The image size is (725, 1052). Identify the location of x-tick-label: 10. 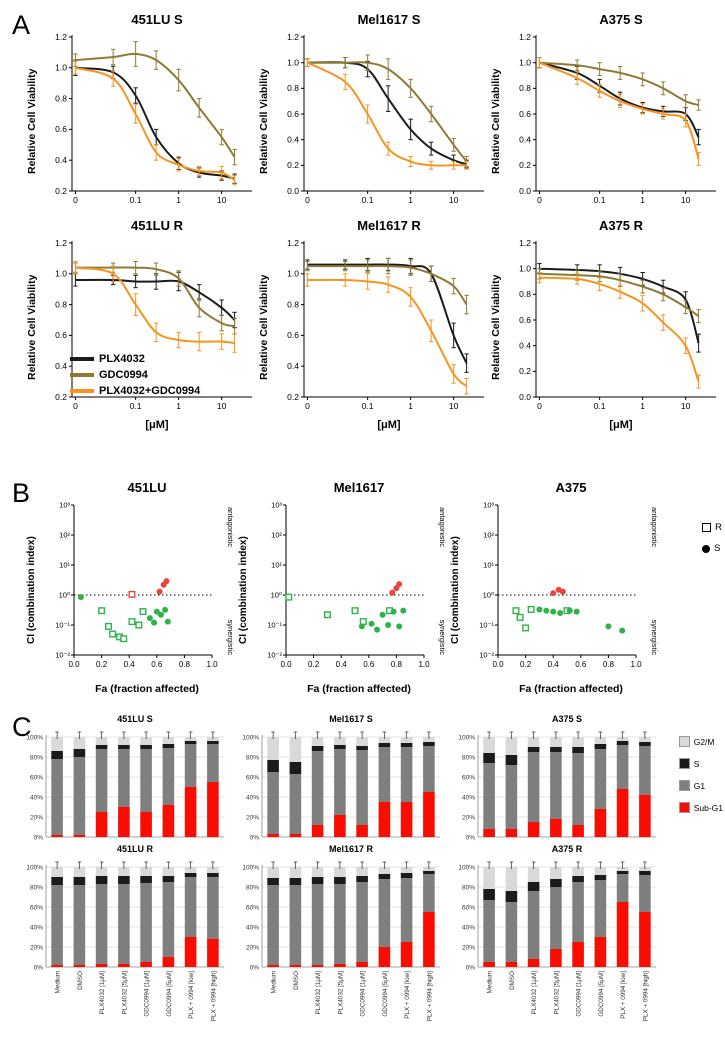
(222, 200).